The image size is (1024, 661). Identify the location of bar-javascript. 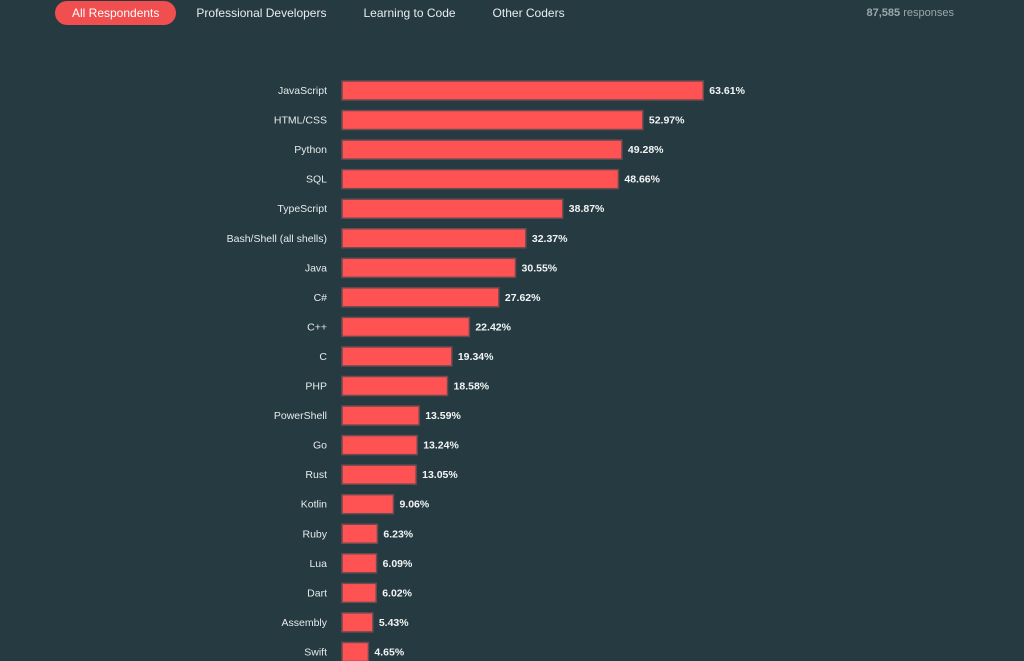
(523, 90).